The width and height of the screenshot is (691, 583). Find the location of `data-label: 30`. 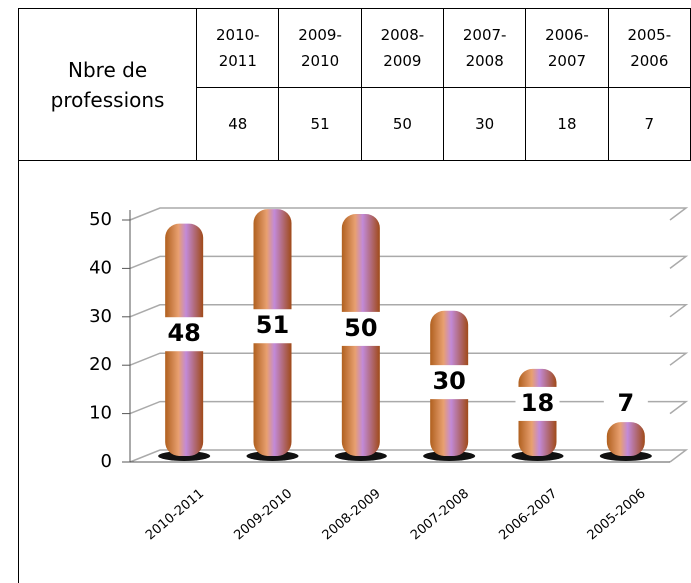

data-label: 30 is located at coordinates (448, 381).